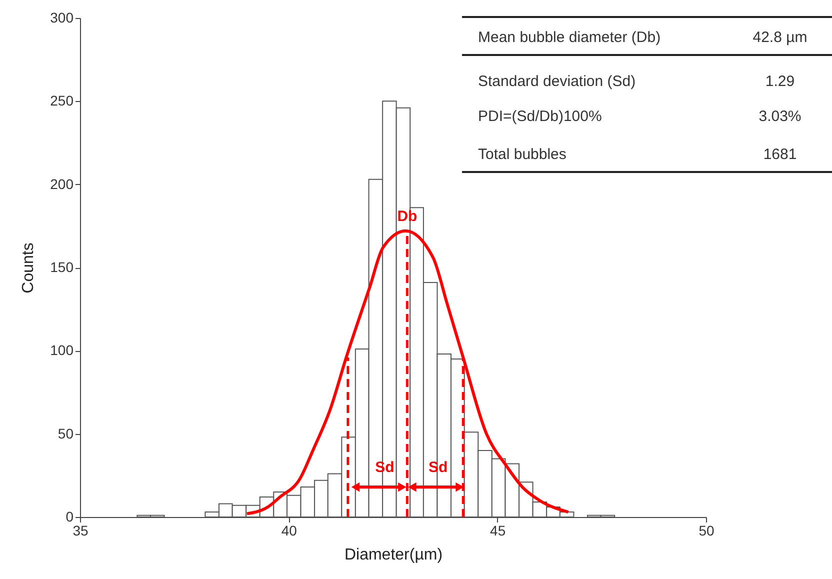 The width and height of the screenshot is (832, 579). What do you see at coordinates (569, 37) in the screenshot?
I see `annotation: Mean bubble diameter (Db)` at bounding box center [569, 37].